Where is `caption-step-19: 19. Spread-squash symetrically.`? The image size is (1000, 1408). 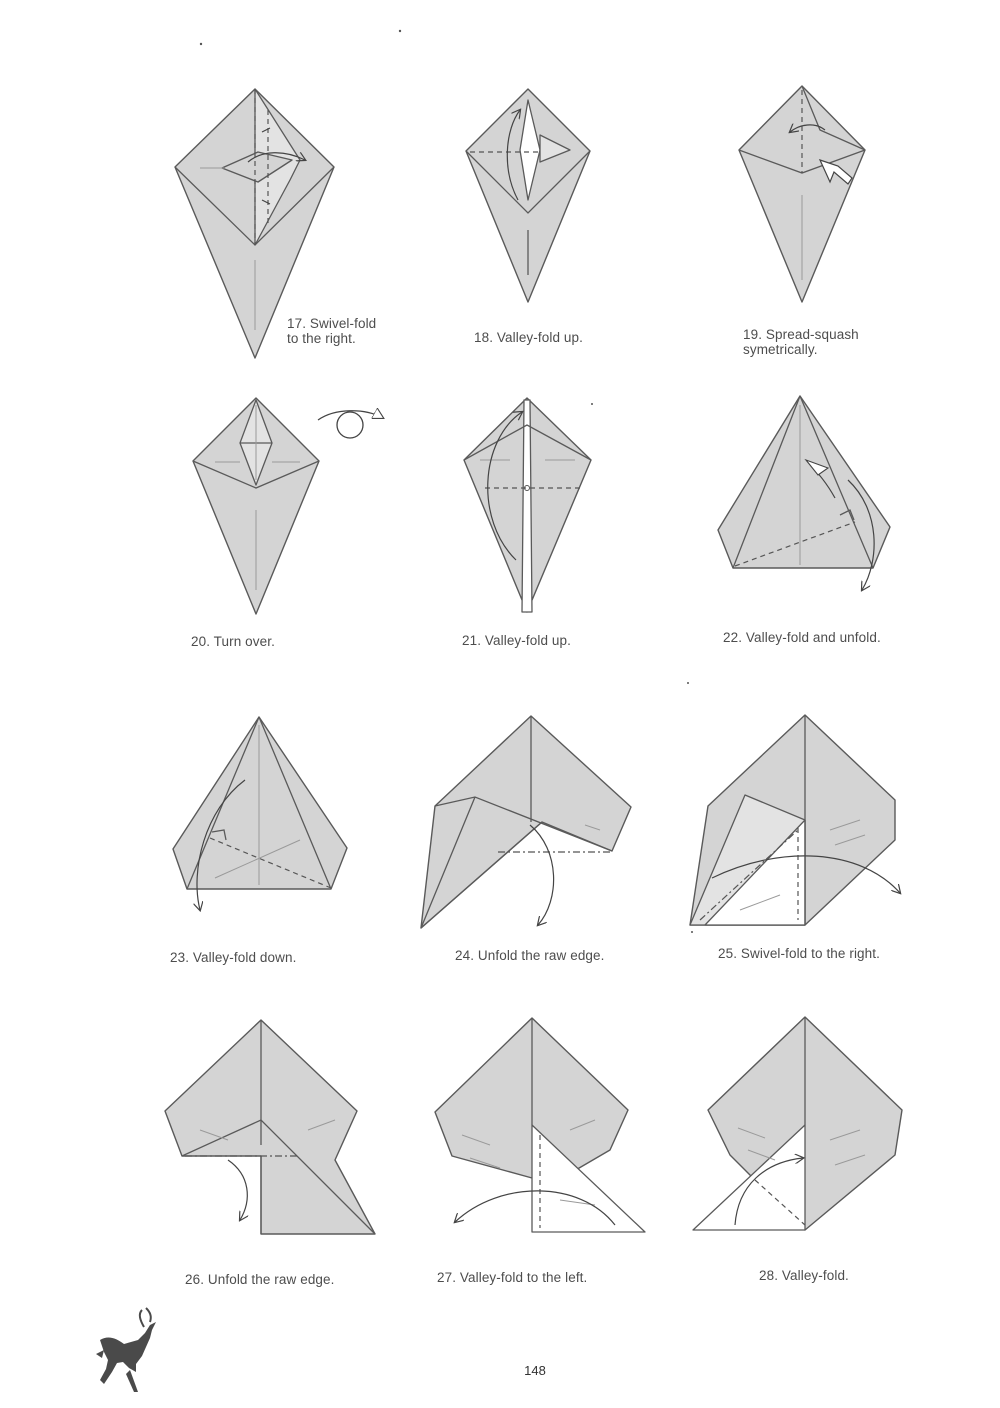 caption-step-19: 19. Spread-squash symetrically. is located at coordinates (801, 342).